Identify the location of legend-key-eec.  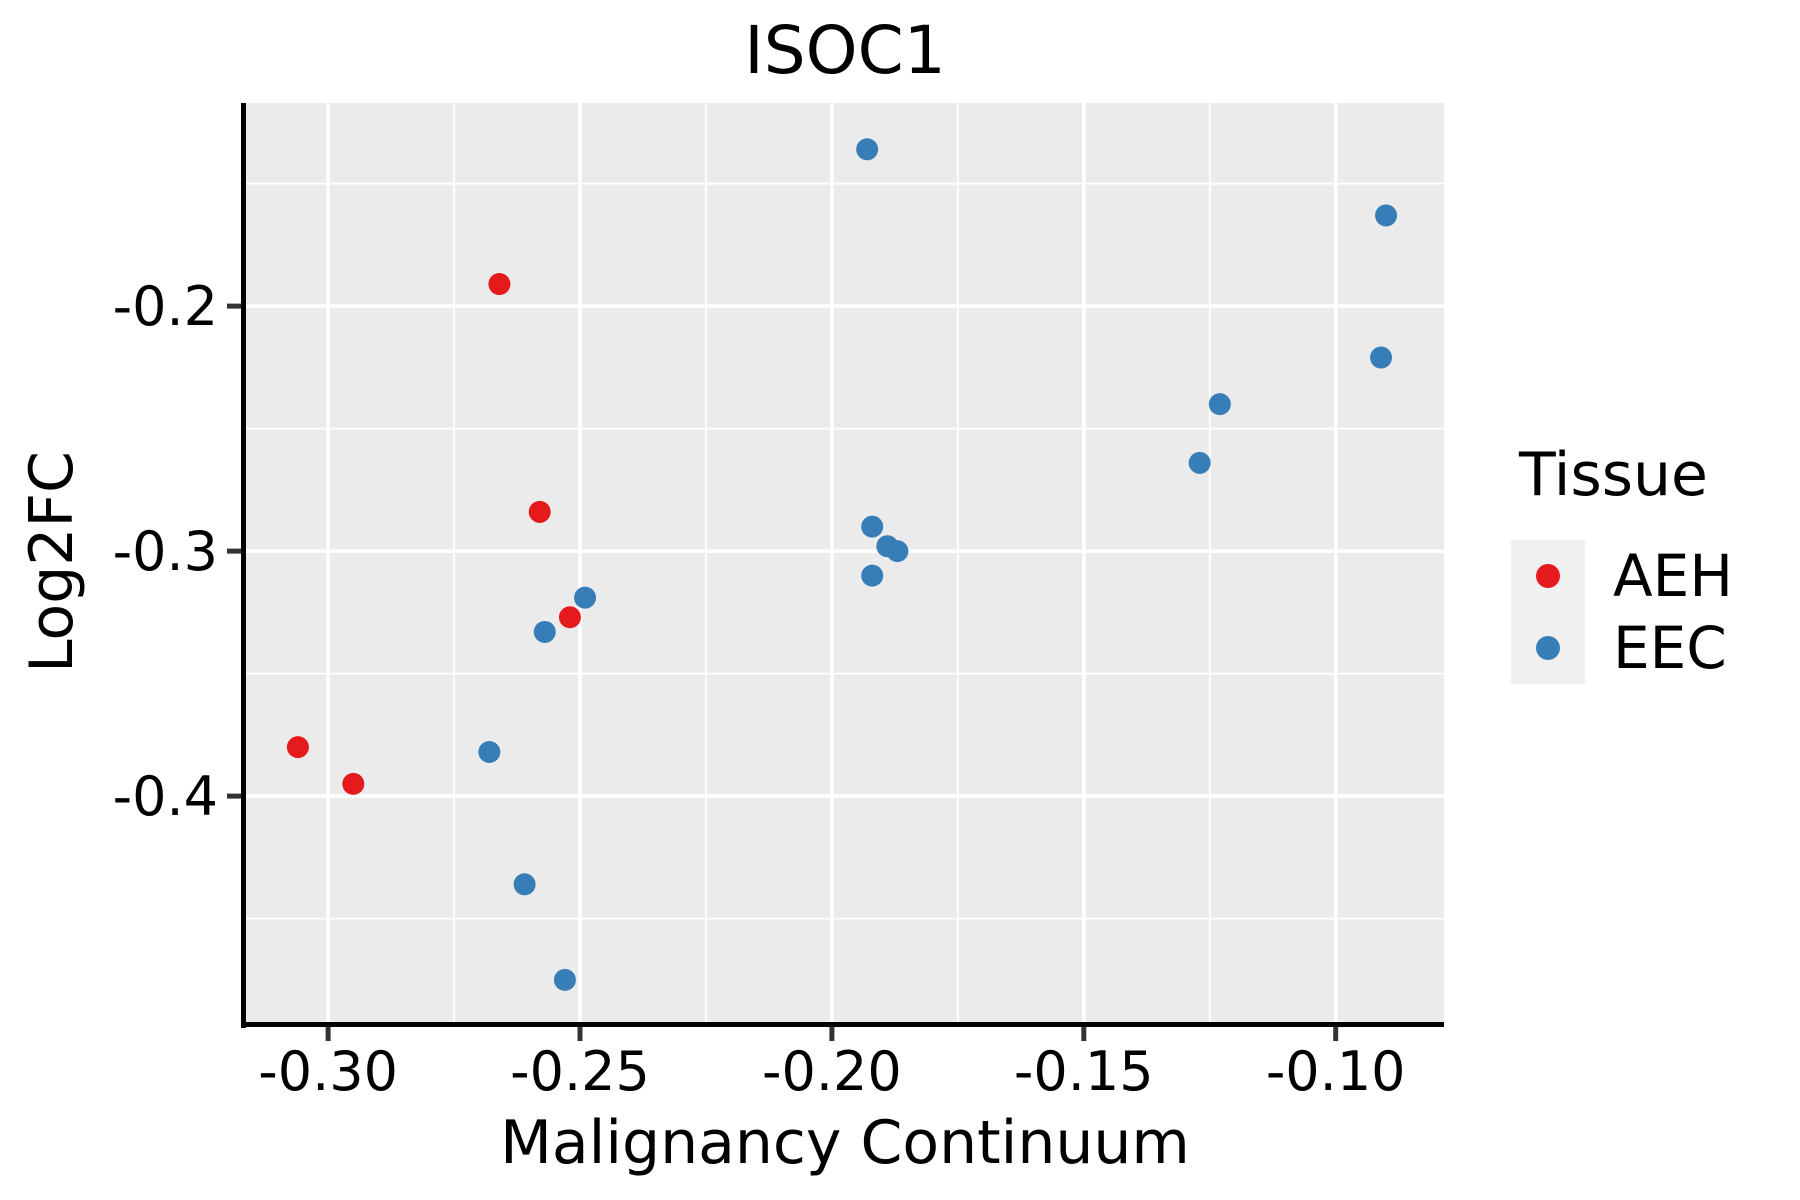
(1548, 648).